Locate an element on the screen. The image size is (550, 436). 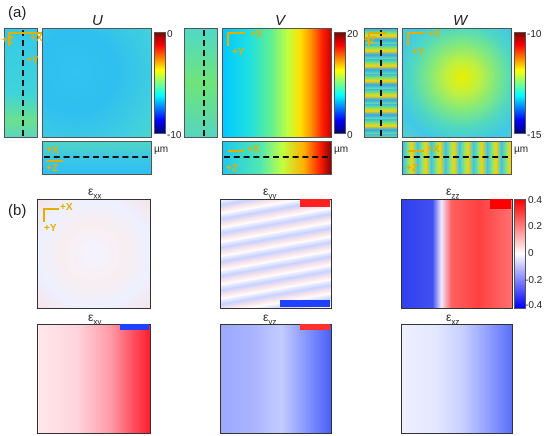
strain-title-yz: εyz is located at coordinates (270, 318).